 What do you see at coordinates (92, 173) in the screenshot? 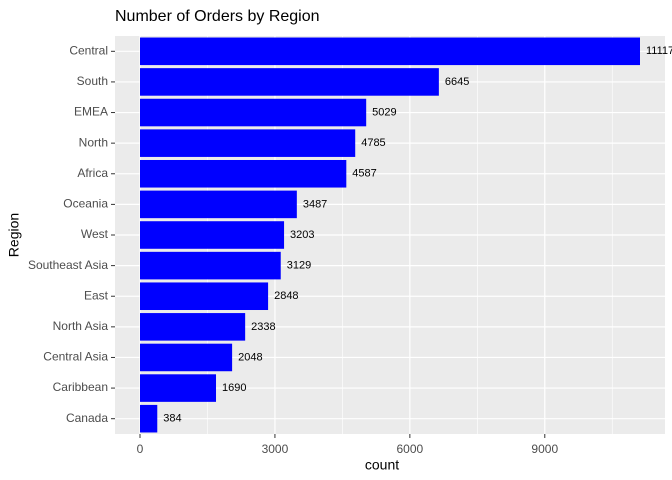
I see `y-tick-label: Africa` at bounding box center [92, 173].